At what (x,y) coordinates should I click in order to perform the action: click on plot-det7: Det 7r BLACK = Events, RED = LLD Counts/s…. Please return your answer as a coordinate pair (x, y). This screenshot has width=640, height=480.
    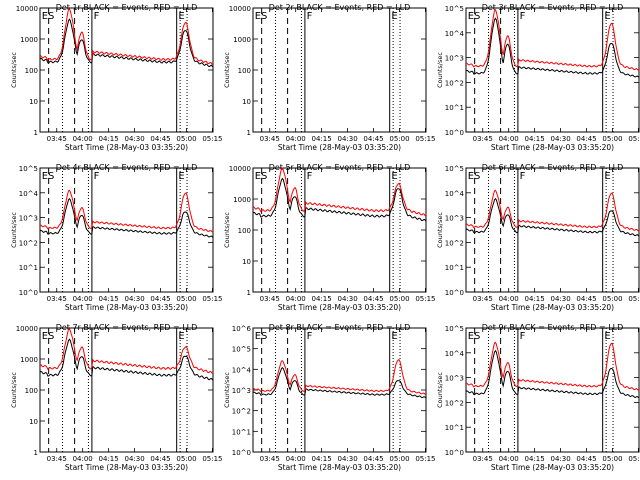
    Looking at the image, I should click on (116, 397).